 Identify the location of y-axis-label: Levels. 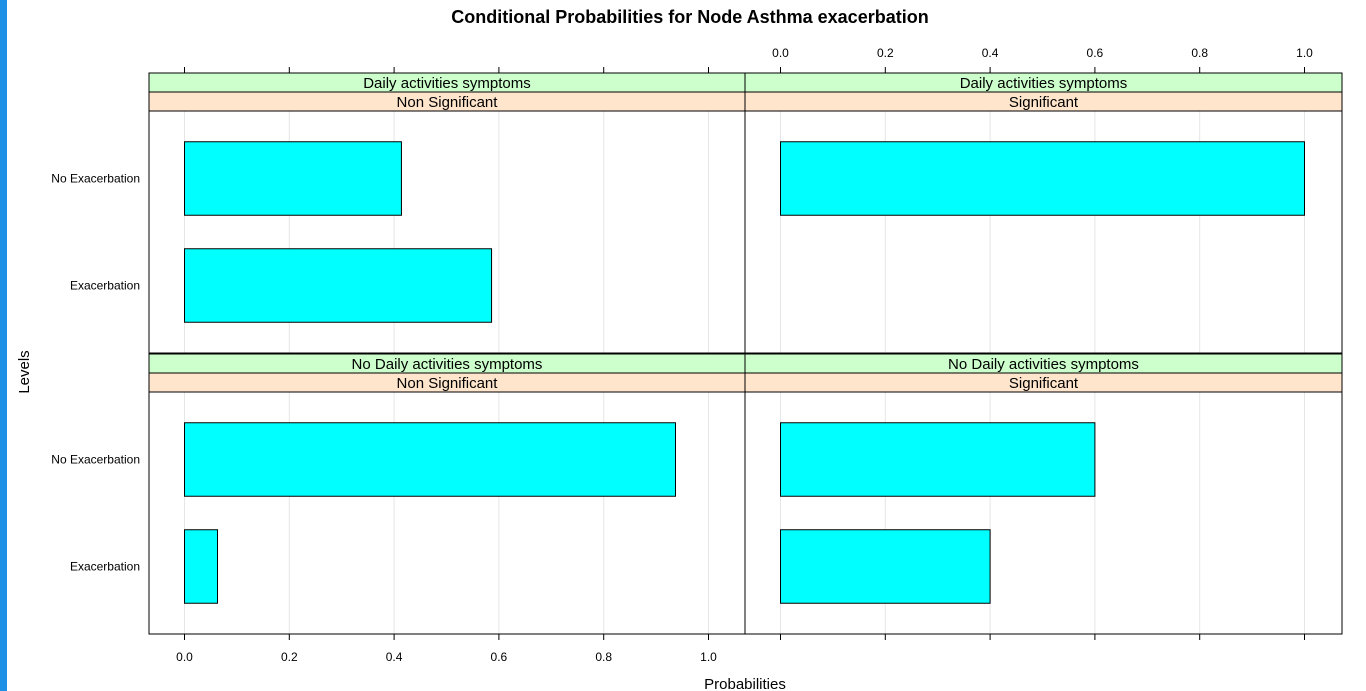
(24, 371).